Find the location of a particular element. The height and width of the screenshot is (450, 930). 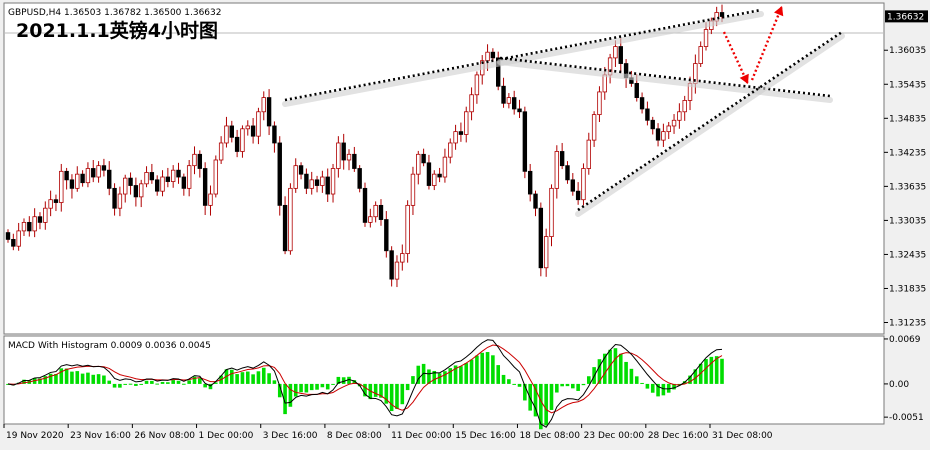

price-tick-label: 1.31235 is located at coordinates (907, 324).